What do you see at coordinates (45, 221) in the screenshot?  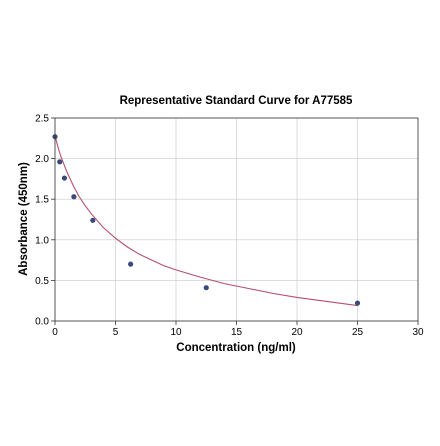 I see `y-axis-ticks: 0.0 0.5 1.0 1.5 2.0 2.5` at bounding box center [45, 221].